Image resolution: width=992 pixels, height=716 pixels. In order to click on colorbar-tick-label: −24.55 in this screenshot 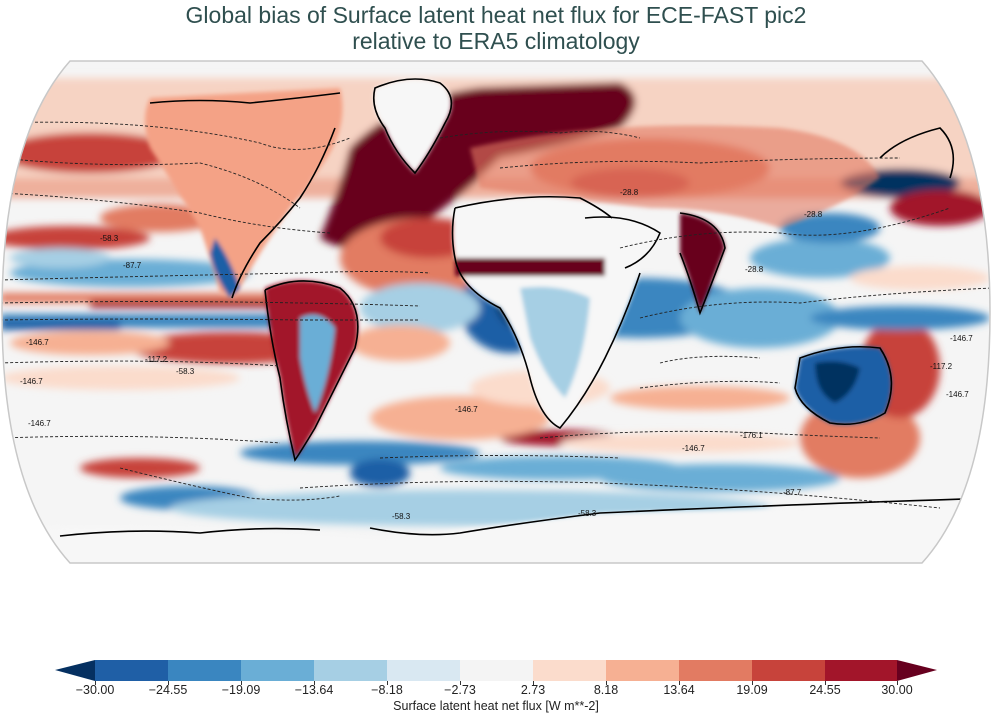, I will do `click(168, 690)`.